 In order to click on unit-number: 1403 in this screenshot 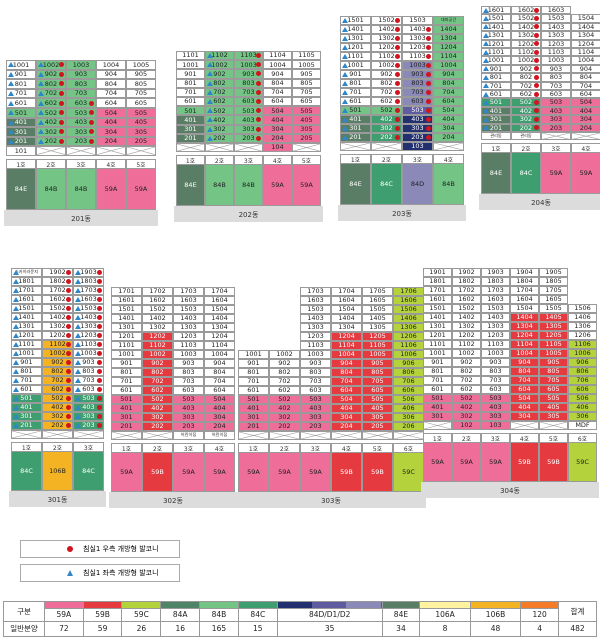, I will do `click(495, 317)`.